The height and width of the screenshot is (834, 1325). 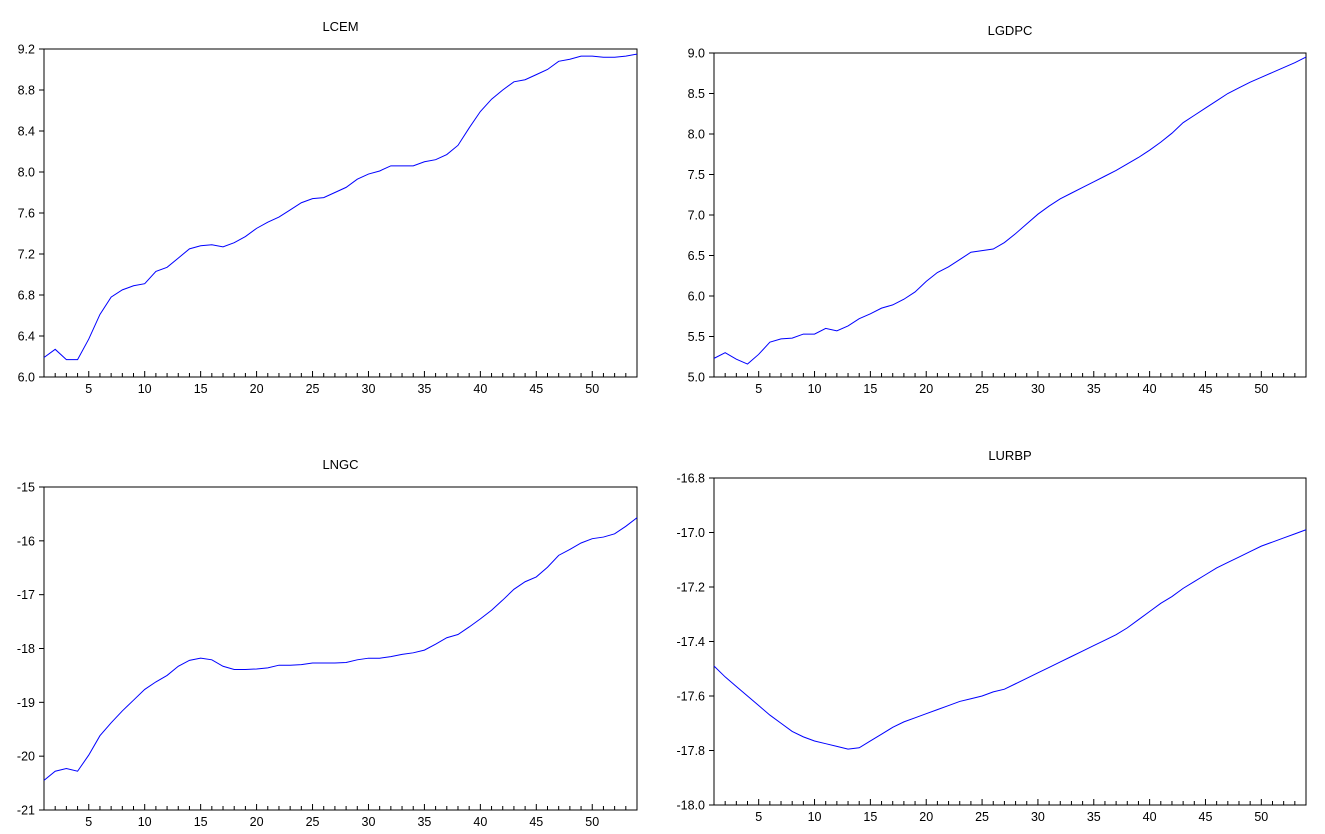 I want to click on y-tick-label: -19, so click(x=26, y=703).